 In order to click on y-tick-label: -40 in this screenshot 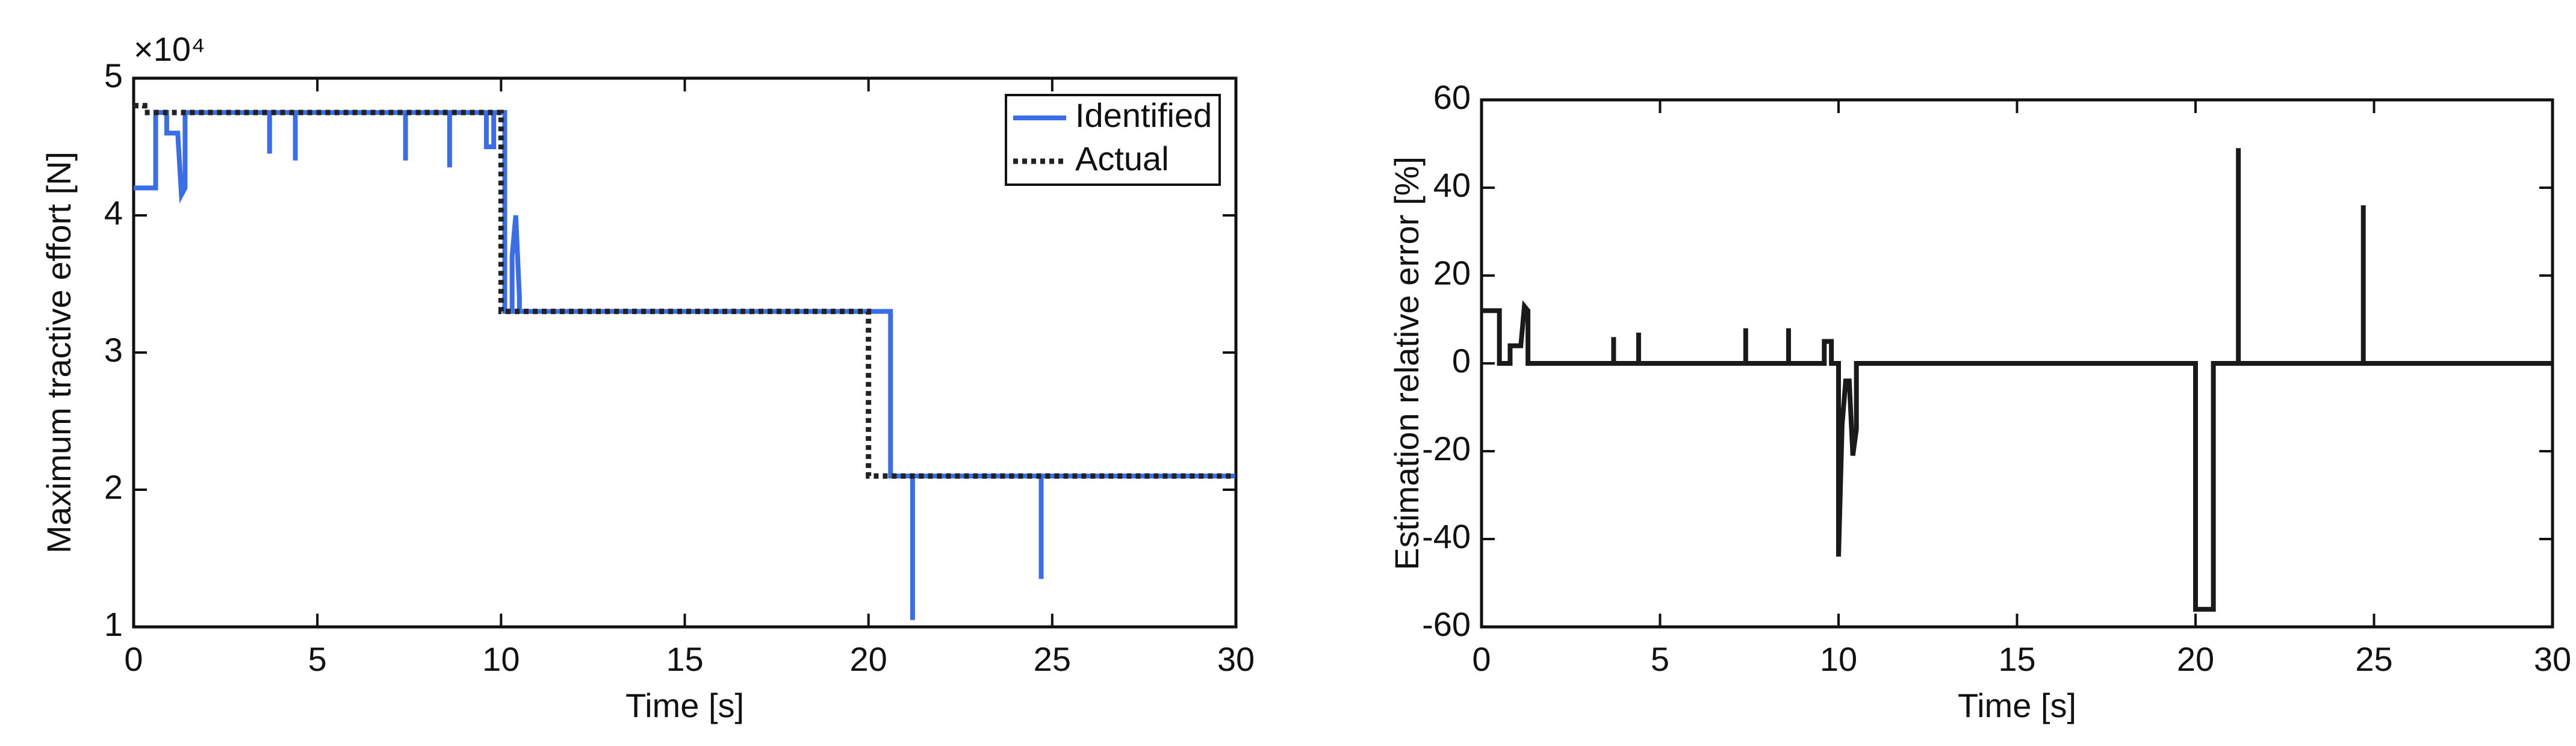, I will do `click(1446, 536)`.